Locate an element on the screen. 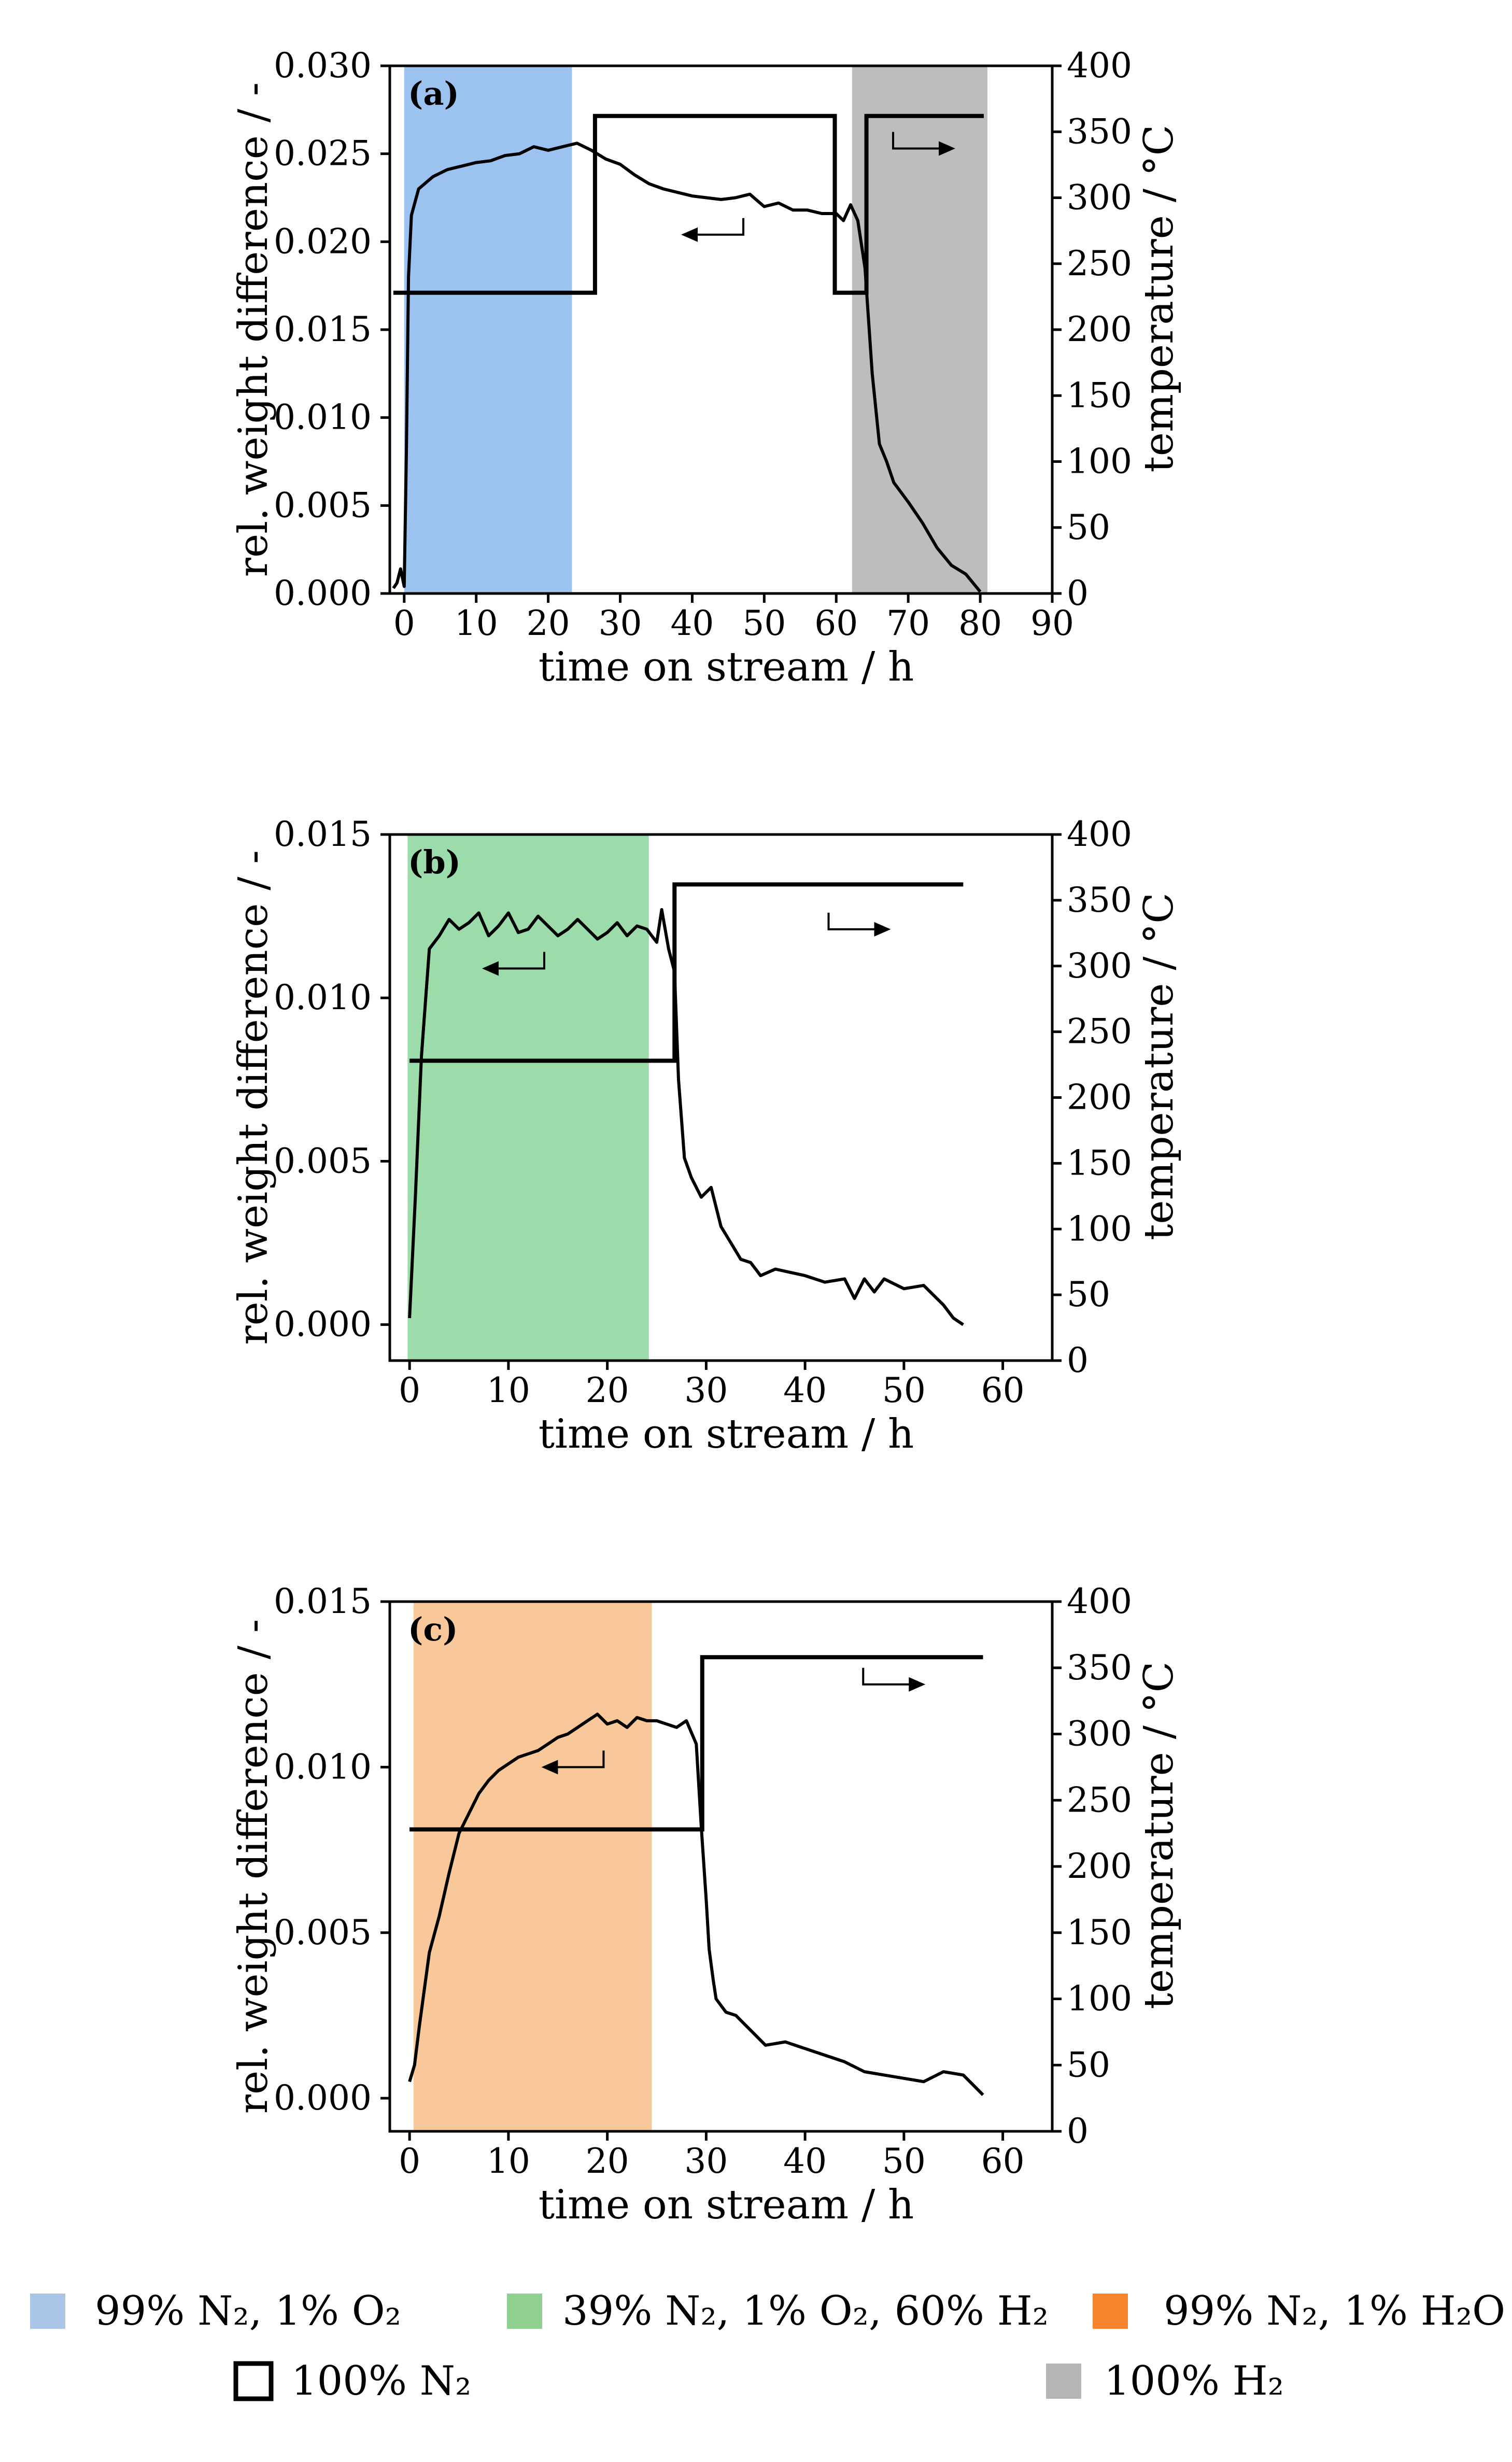 This screenshot has width=1512, height=2462. panel-label: (a) is located at coordinates (433, 93).